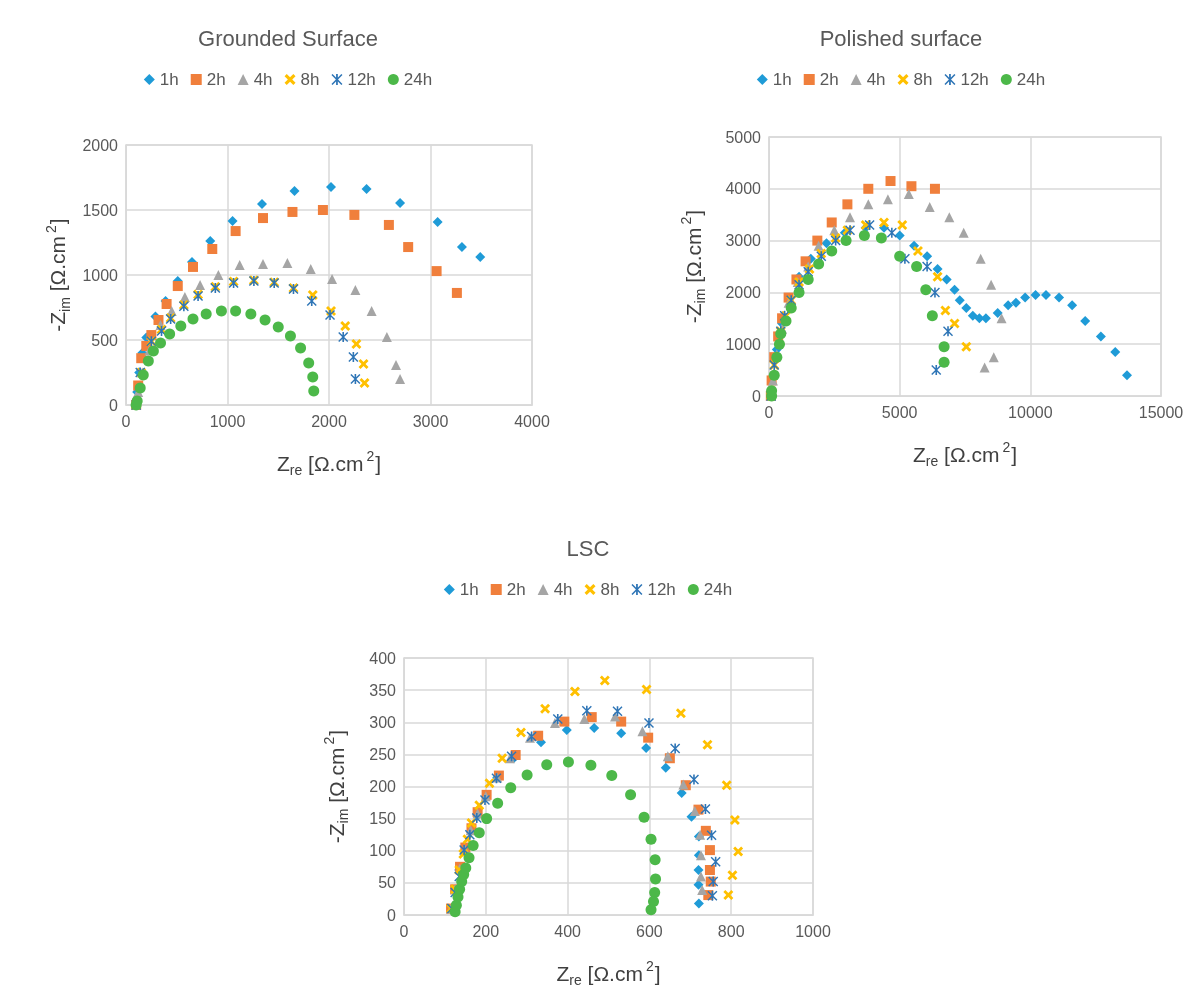  Describe the element at coordinates (383, 754) in the screenshot. I see `y-tick-label: 250` at that location.